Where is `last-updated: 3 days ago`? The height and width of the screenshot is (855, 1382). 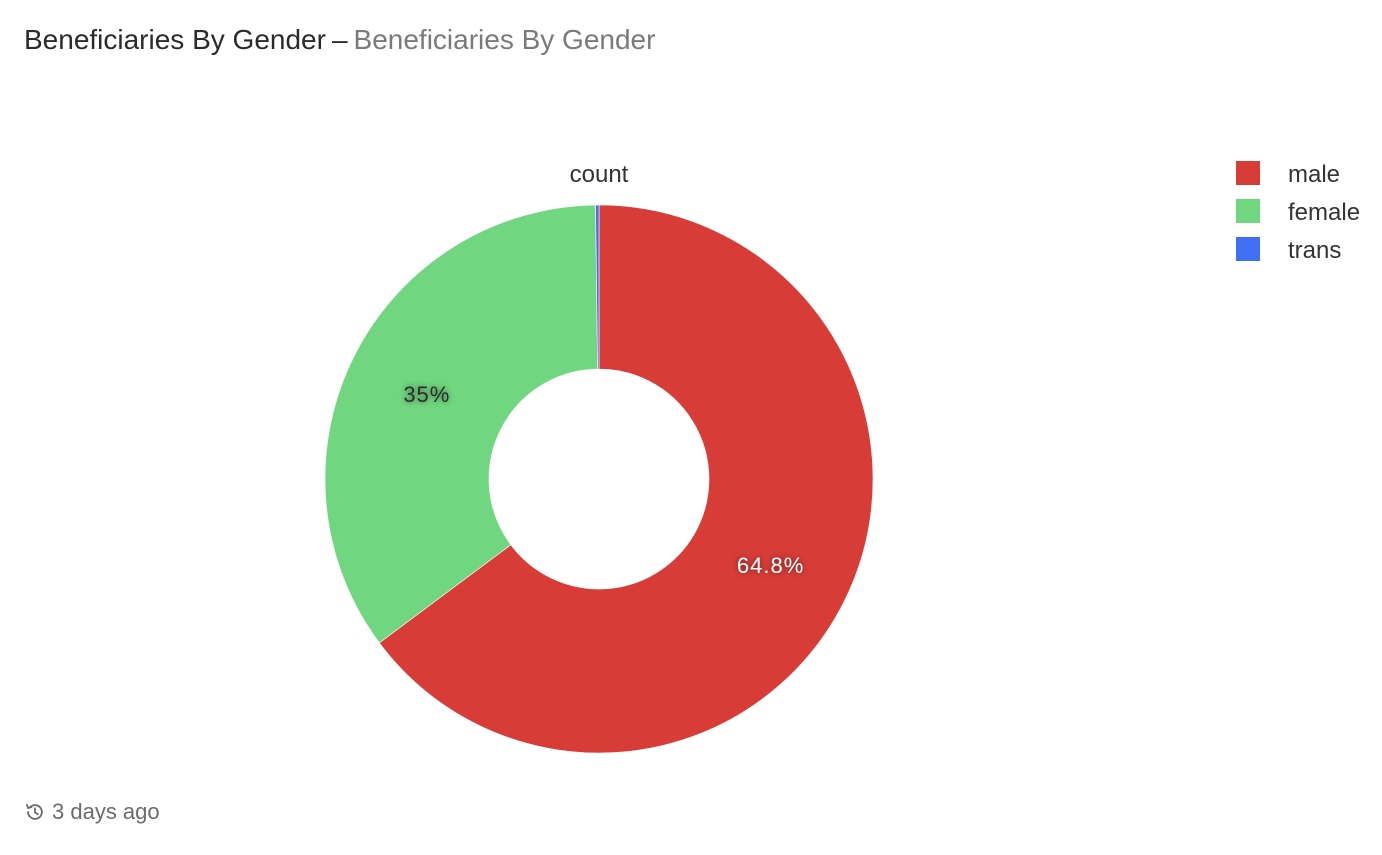
last-updated: 3 days ago is located at coordinates (92, 812).